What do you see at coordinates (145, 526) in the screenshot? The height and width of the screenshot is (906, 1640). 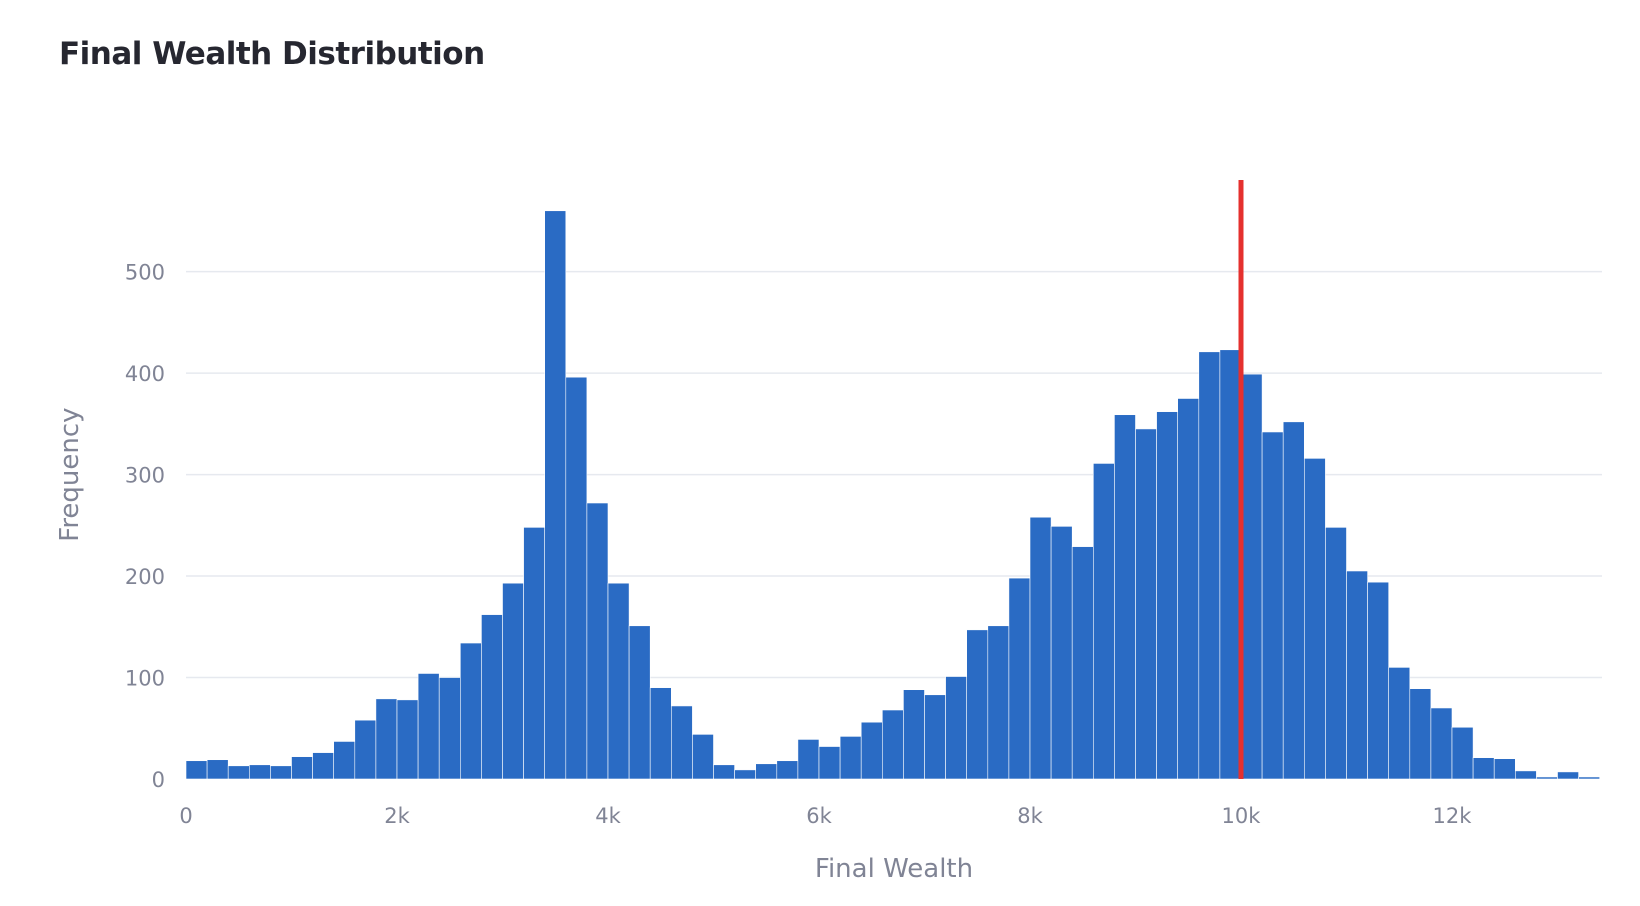 I see `y-axis-ticks: 0 100 200 300 400 500` at bounding box center [145, 526].